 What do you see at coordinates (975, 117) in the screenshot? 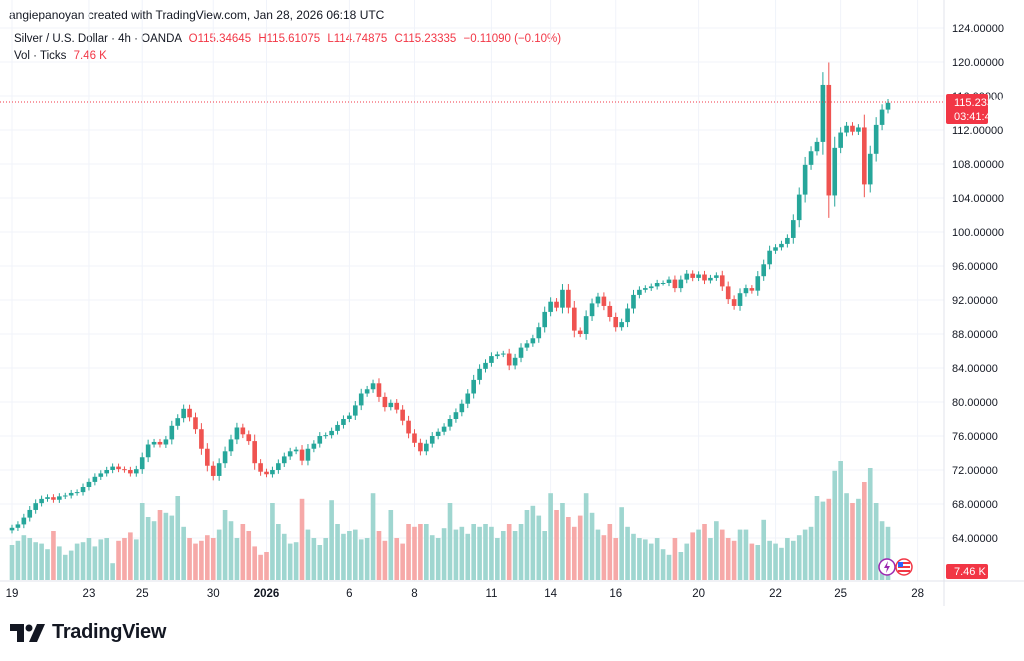
I see `price-tag-countdown: 03:41:49` at bounding box center [975, 117].